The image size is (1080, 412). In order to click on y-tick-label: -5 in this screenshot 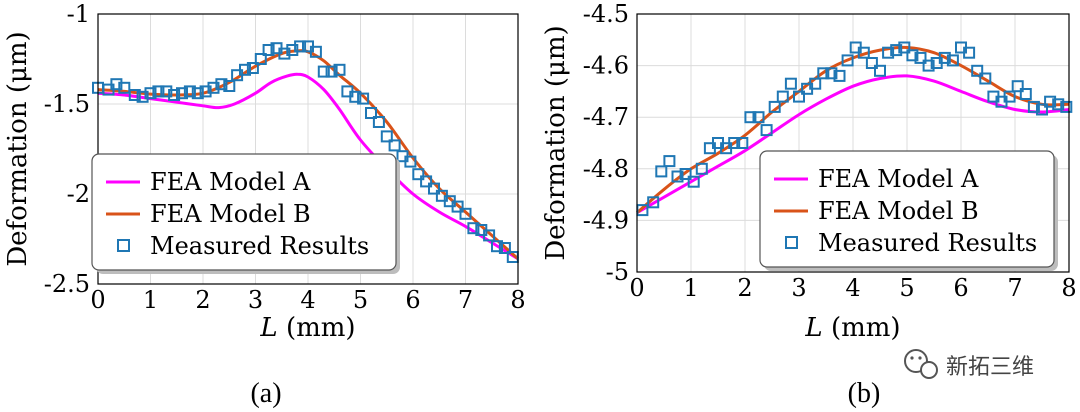, I will do `click(617, 272)`.